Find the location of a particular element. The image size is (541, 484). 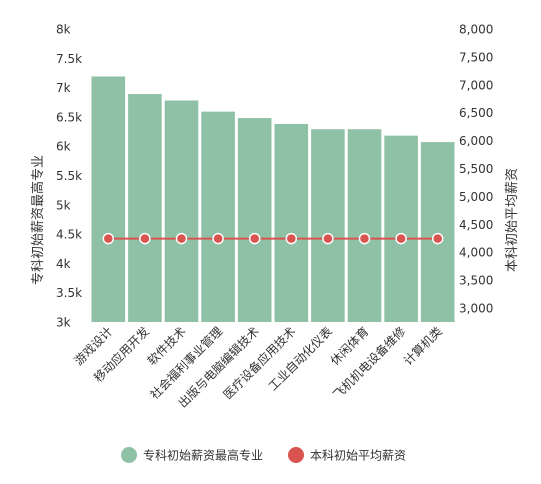

right-tick-label: 4,500 is located at coordinates (476, 225).